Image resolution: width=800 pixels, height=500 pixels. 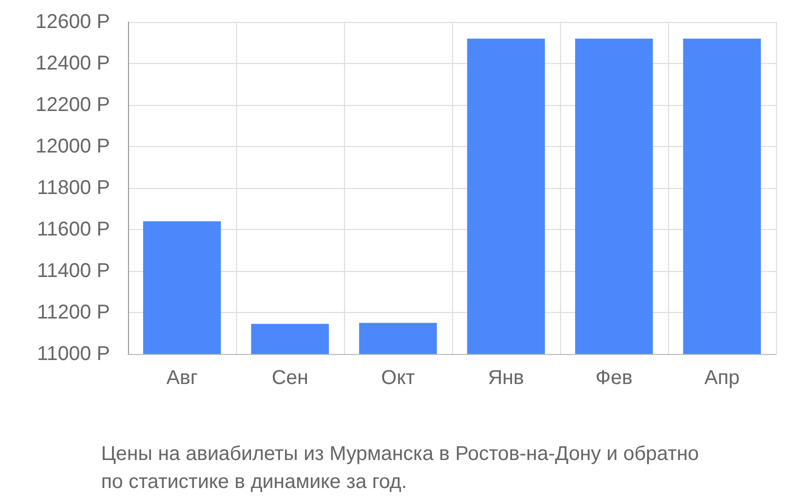 What do you see at coordinates (398, 378) in the screenshot?
I see `x-tick-label: Окт` at bounding box center [398, 378].